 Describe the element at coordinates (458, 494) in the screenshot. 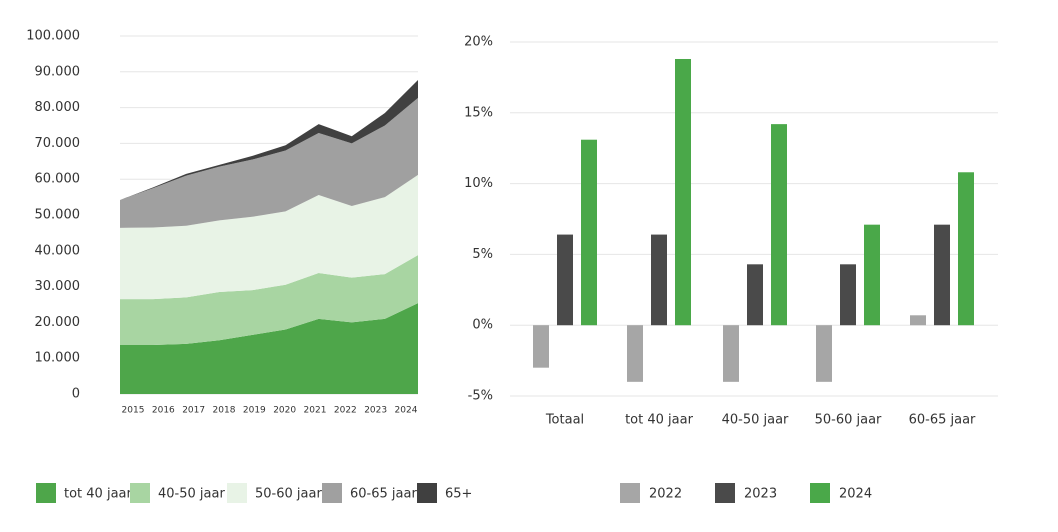

I see `legend-label: 65+` at that location.